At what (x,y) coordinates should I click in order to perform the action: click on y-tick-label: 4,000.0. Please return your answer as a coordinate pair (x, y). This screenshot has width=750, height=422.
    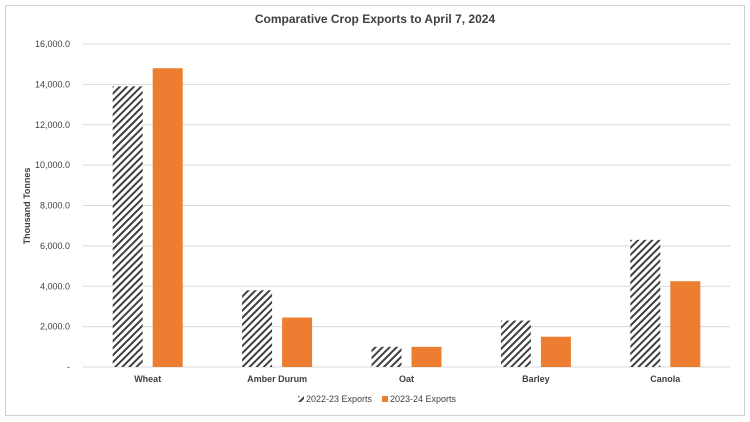
    Looking at the image, I should click on (55, 286).